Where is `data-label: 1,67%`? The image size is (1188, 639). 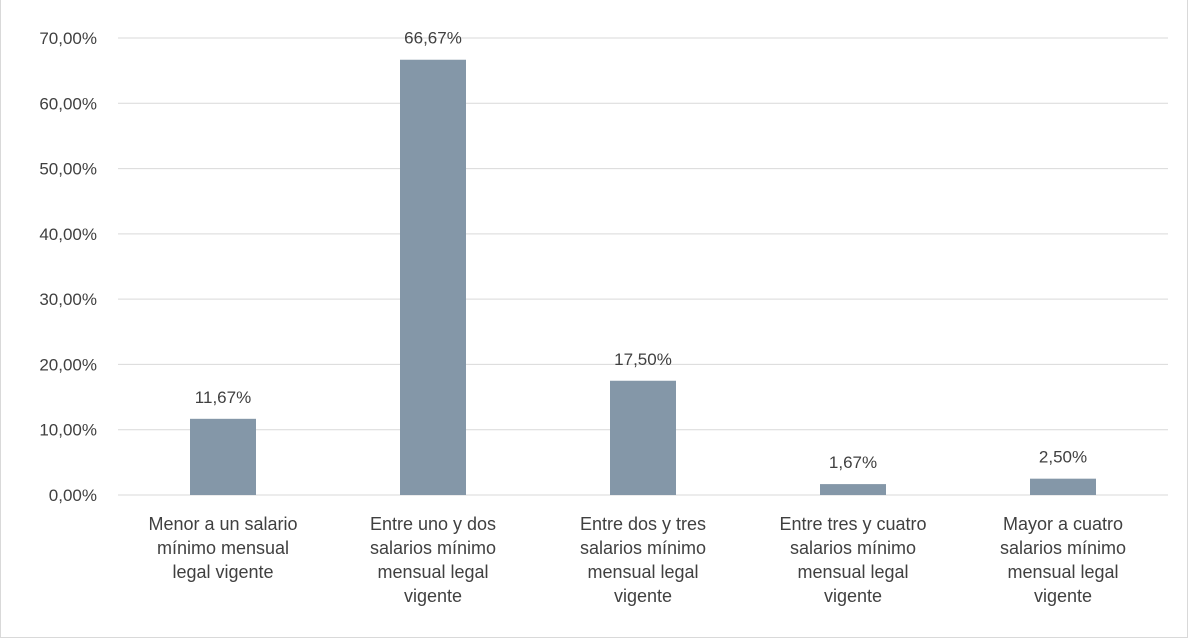
data-label: 1,67% is located at coordinates (853, 462).